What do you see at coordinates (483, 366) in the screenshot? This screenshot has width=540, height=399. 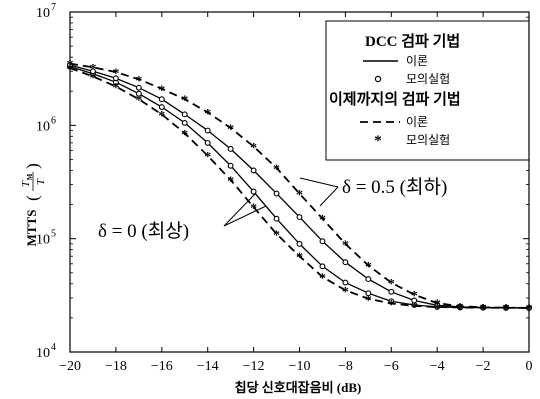 I see `x-tick-label: −2` at bounding box center [483, 366].